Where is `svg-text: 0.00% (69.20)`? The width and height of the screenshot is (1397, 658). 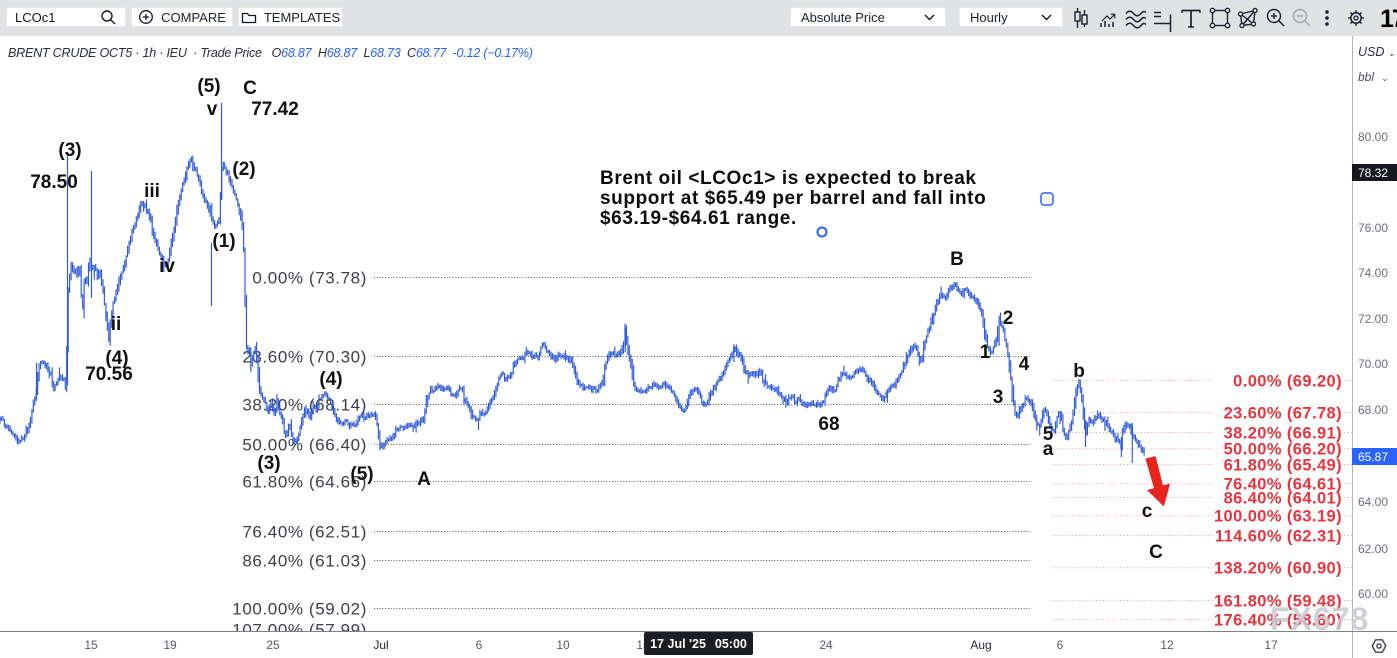
svg-text: 0.00% (69.20) is located at coordinates (1287, 382).